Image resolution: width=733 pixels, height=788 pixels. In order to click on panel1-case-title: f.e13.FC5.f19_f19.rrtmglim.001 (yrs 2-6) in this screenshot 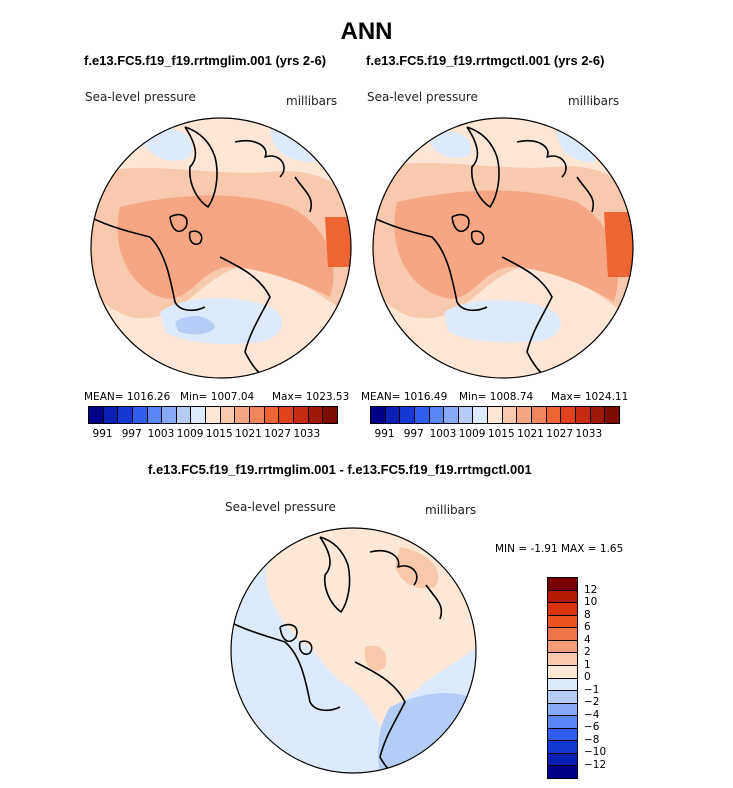, I will do `click(205, 60)`.